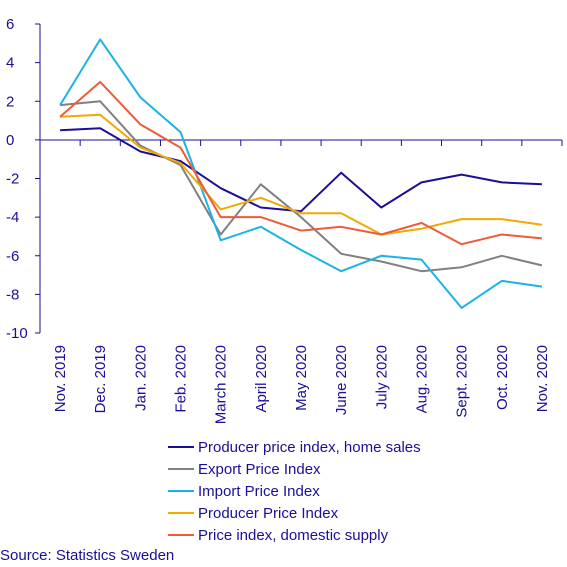 The image size is (567, 567). Describe the element at coordinates (502, 377) in the screenshot. I see `x-tick-label: Oct. 2020` at that location.